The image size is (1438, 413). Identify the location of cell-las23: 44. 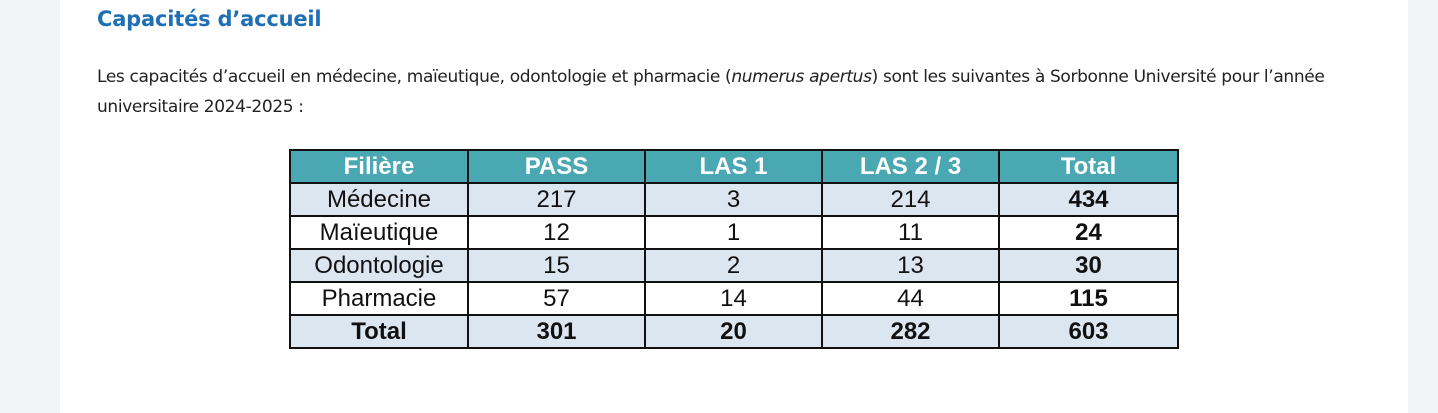
(910, 298).